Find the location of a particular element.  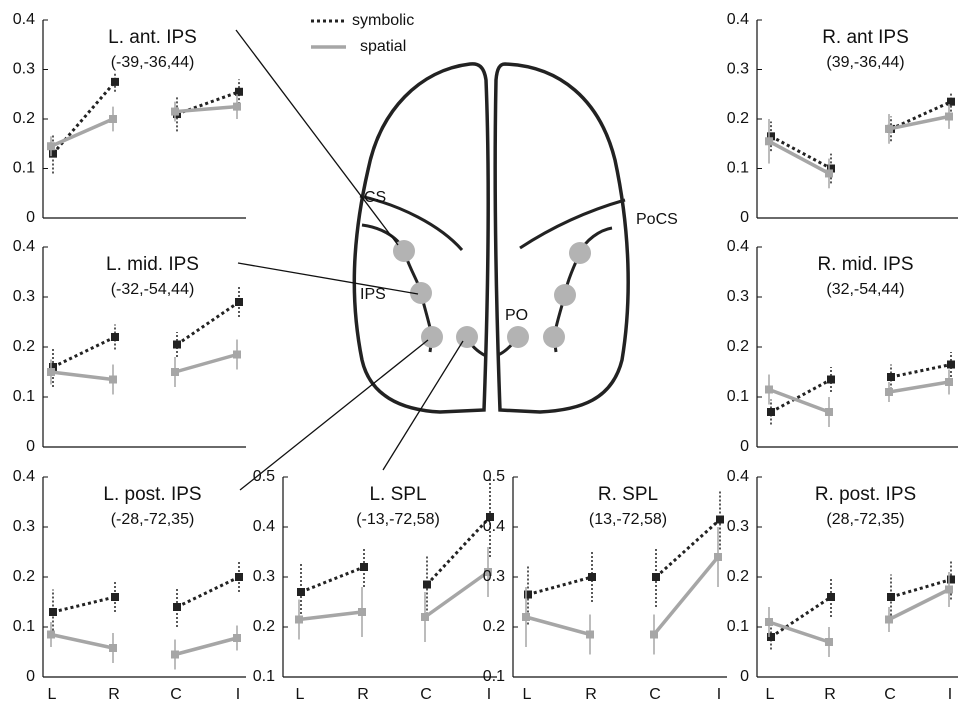

panel-subtitle: (13,-72,58) is located at coordinates (628, 519).